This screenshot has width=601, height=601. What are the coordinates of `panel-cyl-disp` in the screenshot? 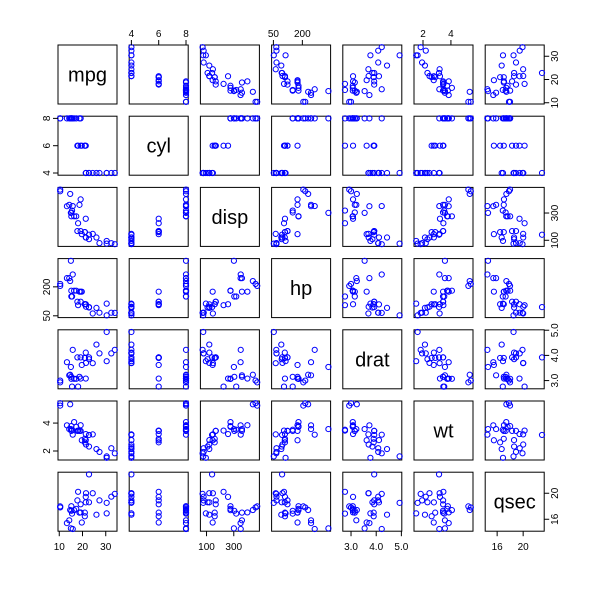 It's located at (229, 145).